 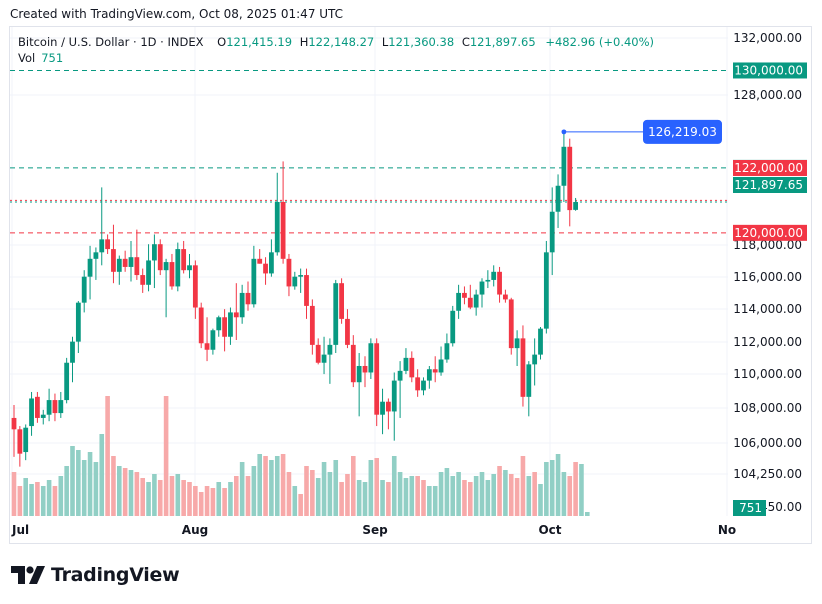 I want to click on high-value: 122,148.27, so click(x=341, y=42).